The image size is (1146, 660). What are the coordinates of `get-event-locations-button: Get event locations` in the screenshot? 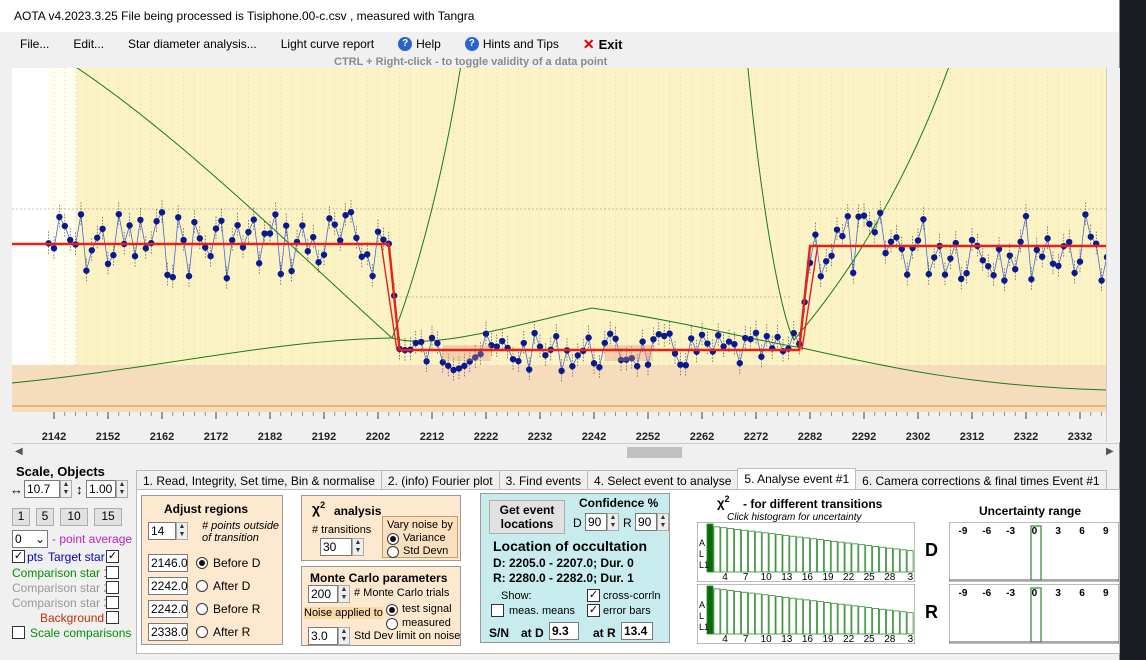 It's located at (527, 517).